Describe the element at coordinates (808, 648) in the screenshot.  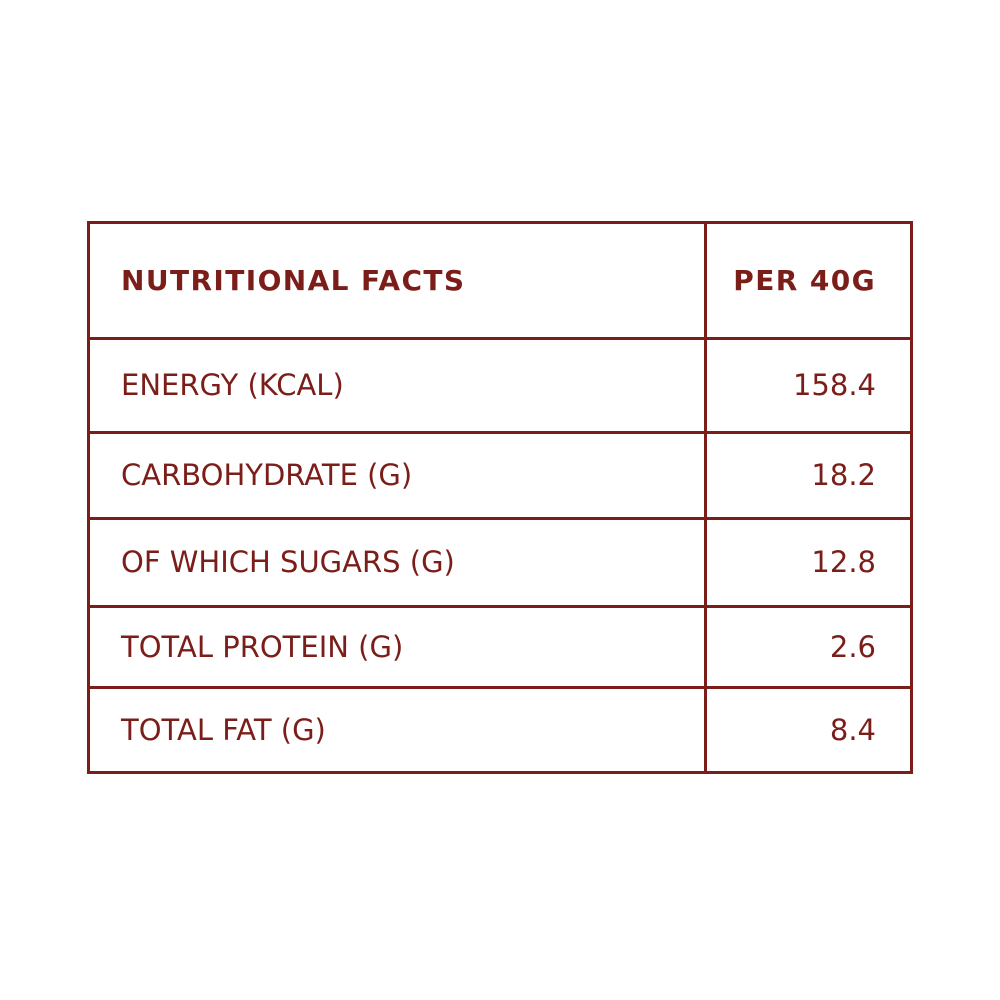
I see `protein-value: 2.6` at that location.